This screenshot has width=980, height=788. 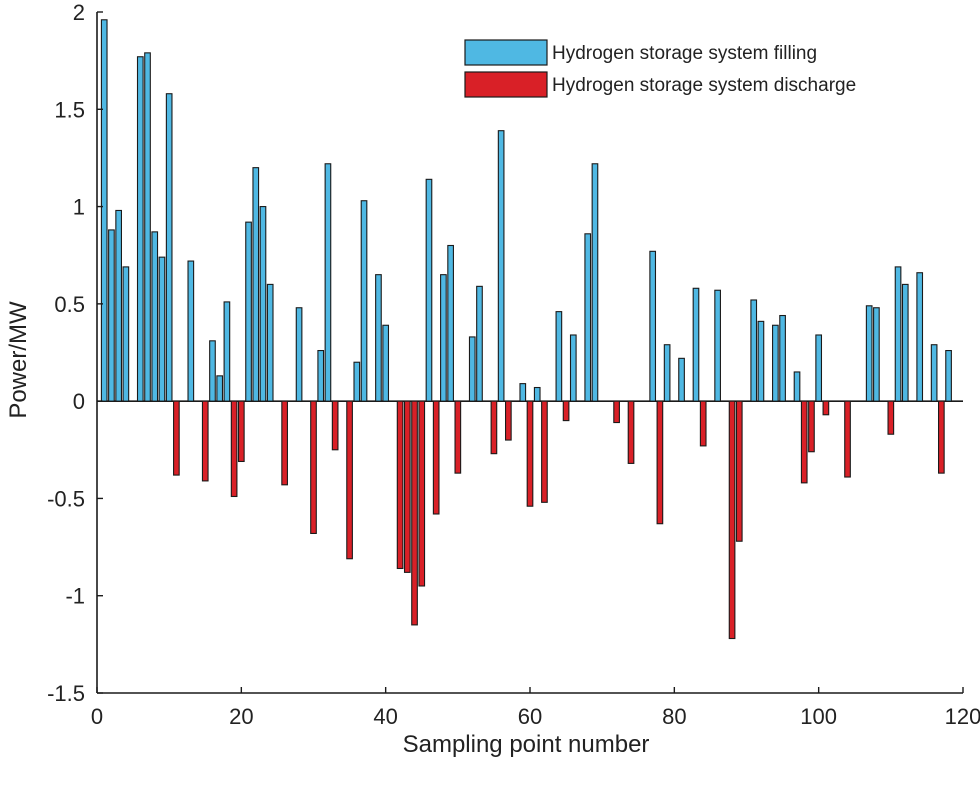 What do you see at coordinates (506, 52) in the screenshot?
I see `legend-box-filling` at bounding box center [506, 52].